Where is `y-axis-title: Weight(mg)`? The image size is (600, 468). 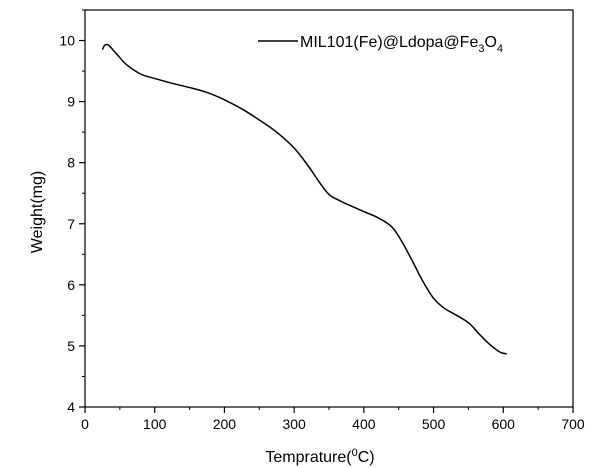
y-axis-title: Weight(mg) is located at coordinates (37, 212).